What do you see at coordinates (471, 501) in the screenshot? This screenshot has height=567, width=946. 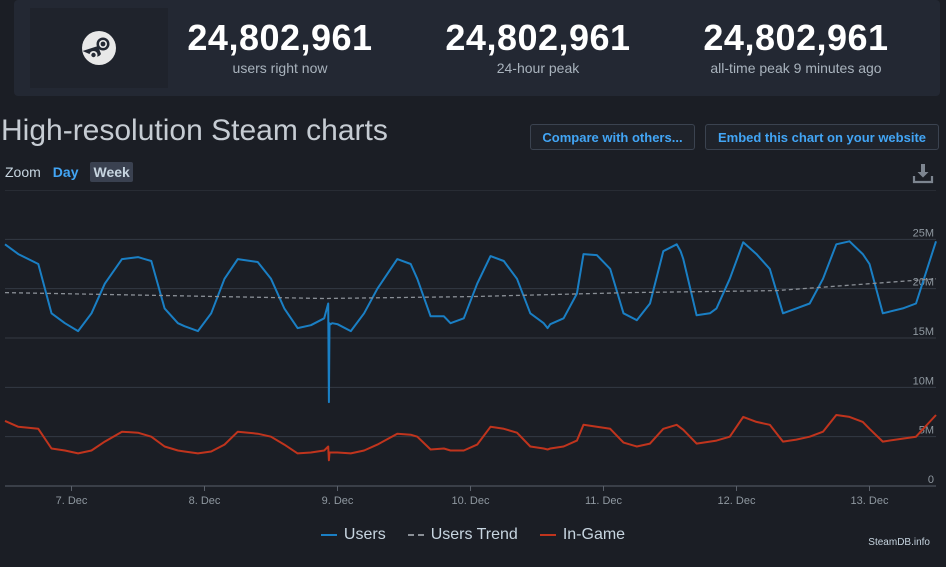 I see `x-tick-label: 10. Dec` at bounding box center [471, 501].